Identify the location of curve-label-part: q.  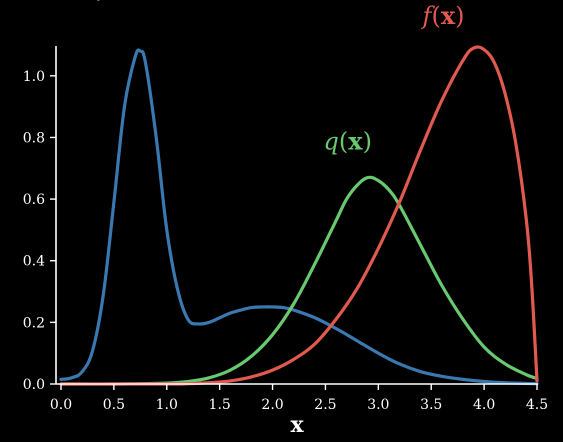
(331, 142).